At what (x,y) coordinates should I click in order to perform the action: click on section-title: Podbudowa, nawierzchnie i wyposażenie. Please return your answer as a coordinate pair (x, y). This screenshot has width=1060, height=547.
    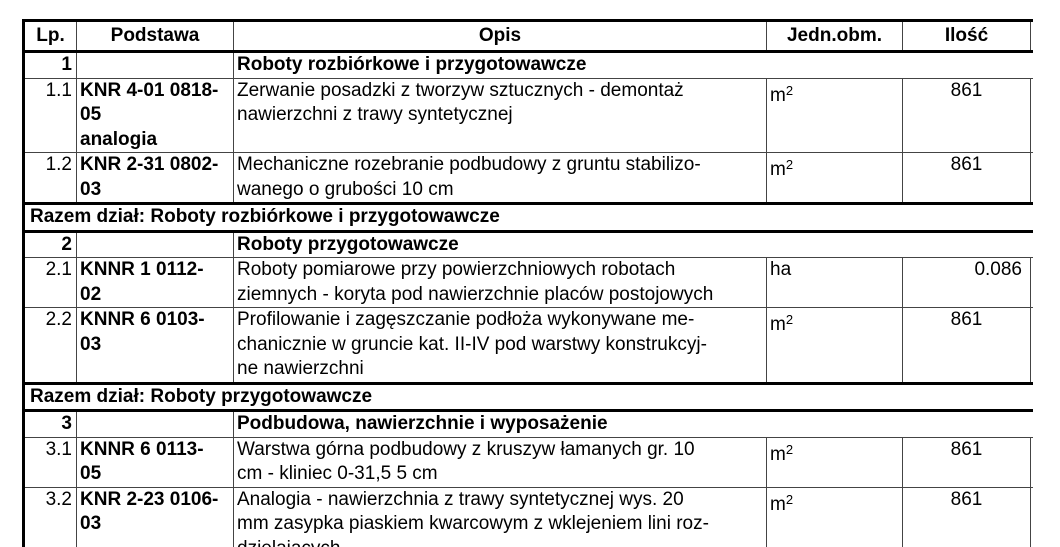
    Looking at the image, I should click on (633, 424).